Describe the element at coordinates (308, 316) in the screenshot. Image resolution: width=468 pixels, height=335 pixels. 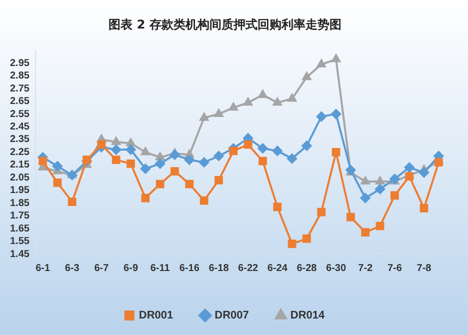
I see `legend-label: DR014` at that location.